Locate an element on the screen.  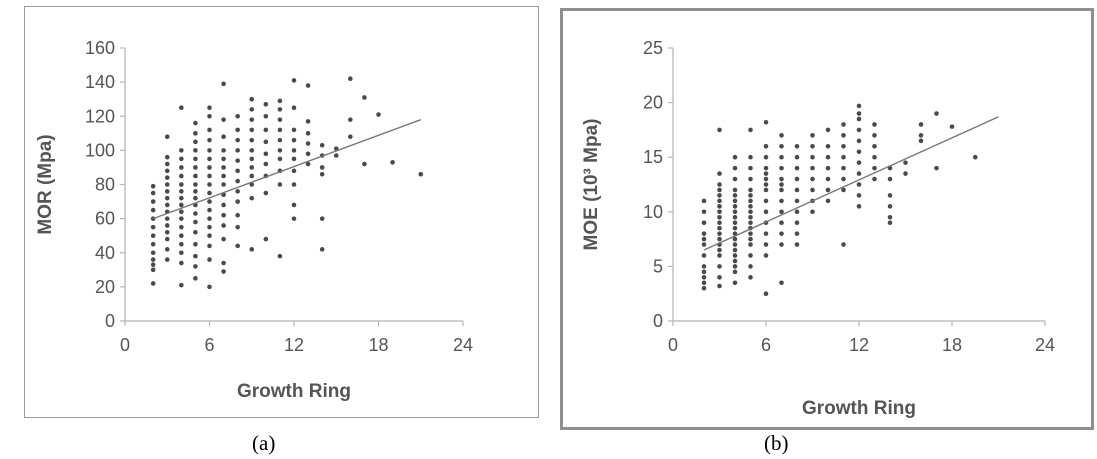
x-tick-label: 6 is located at coordinates (209, 345).